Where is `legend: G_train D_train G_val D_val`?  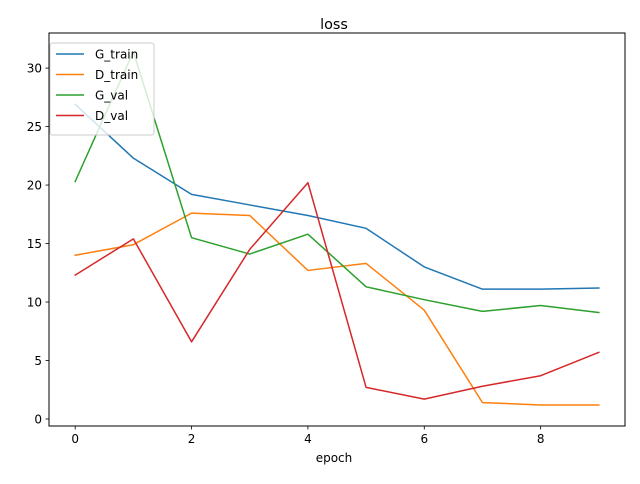
legend: G_train D_train G_val D_val is located at coordinates (102, 89).